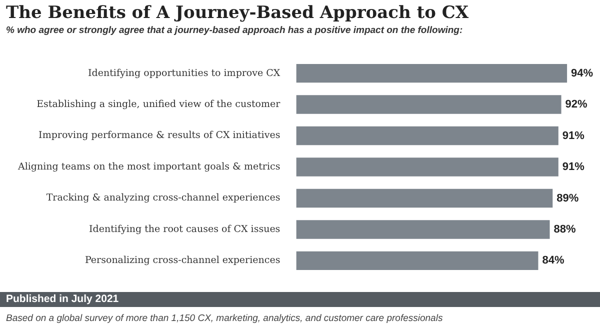 The image size is (600, 333). I want to click on y-tick-label: Aligning teams on the most important goals & metrics, so click(148, 166).